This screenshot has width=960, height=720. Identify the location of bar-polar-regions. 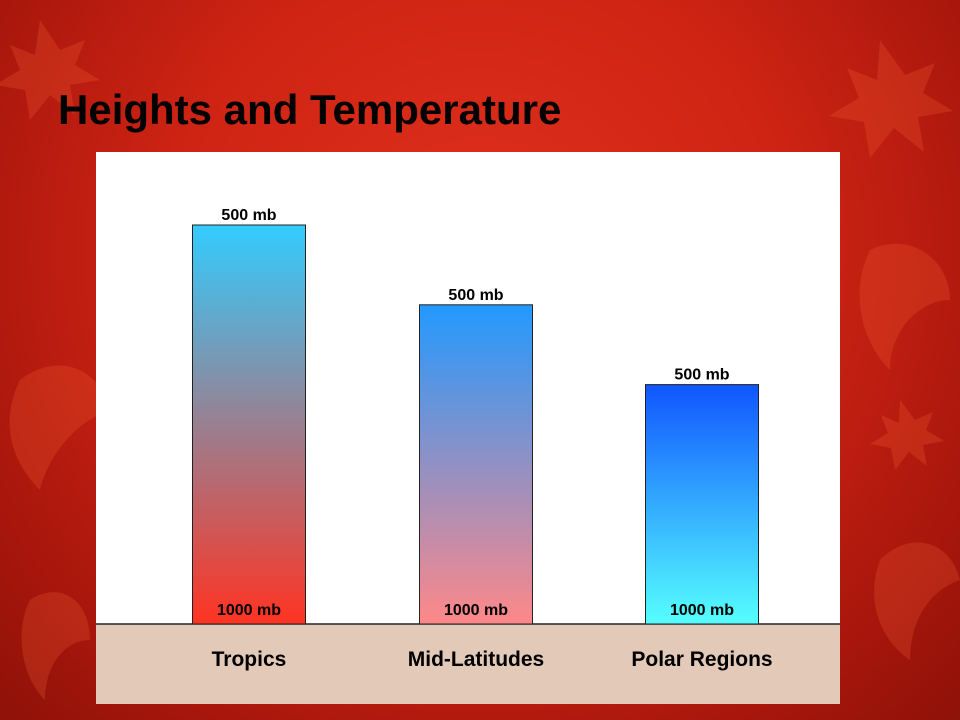
(702, 504).